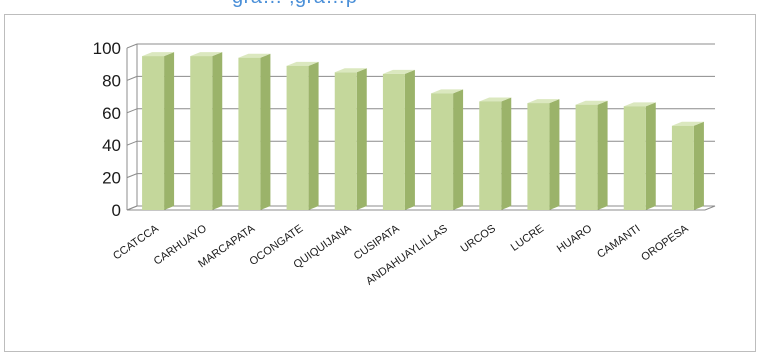  What do you see at coordinates (527, 238) in the screenshot?
I see `x-tick-label: LUCRE` at bounding box center [527, 238].